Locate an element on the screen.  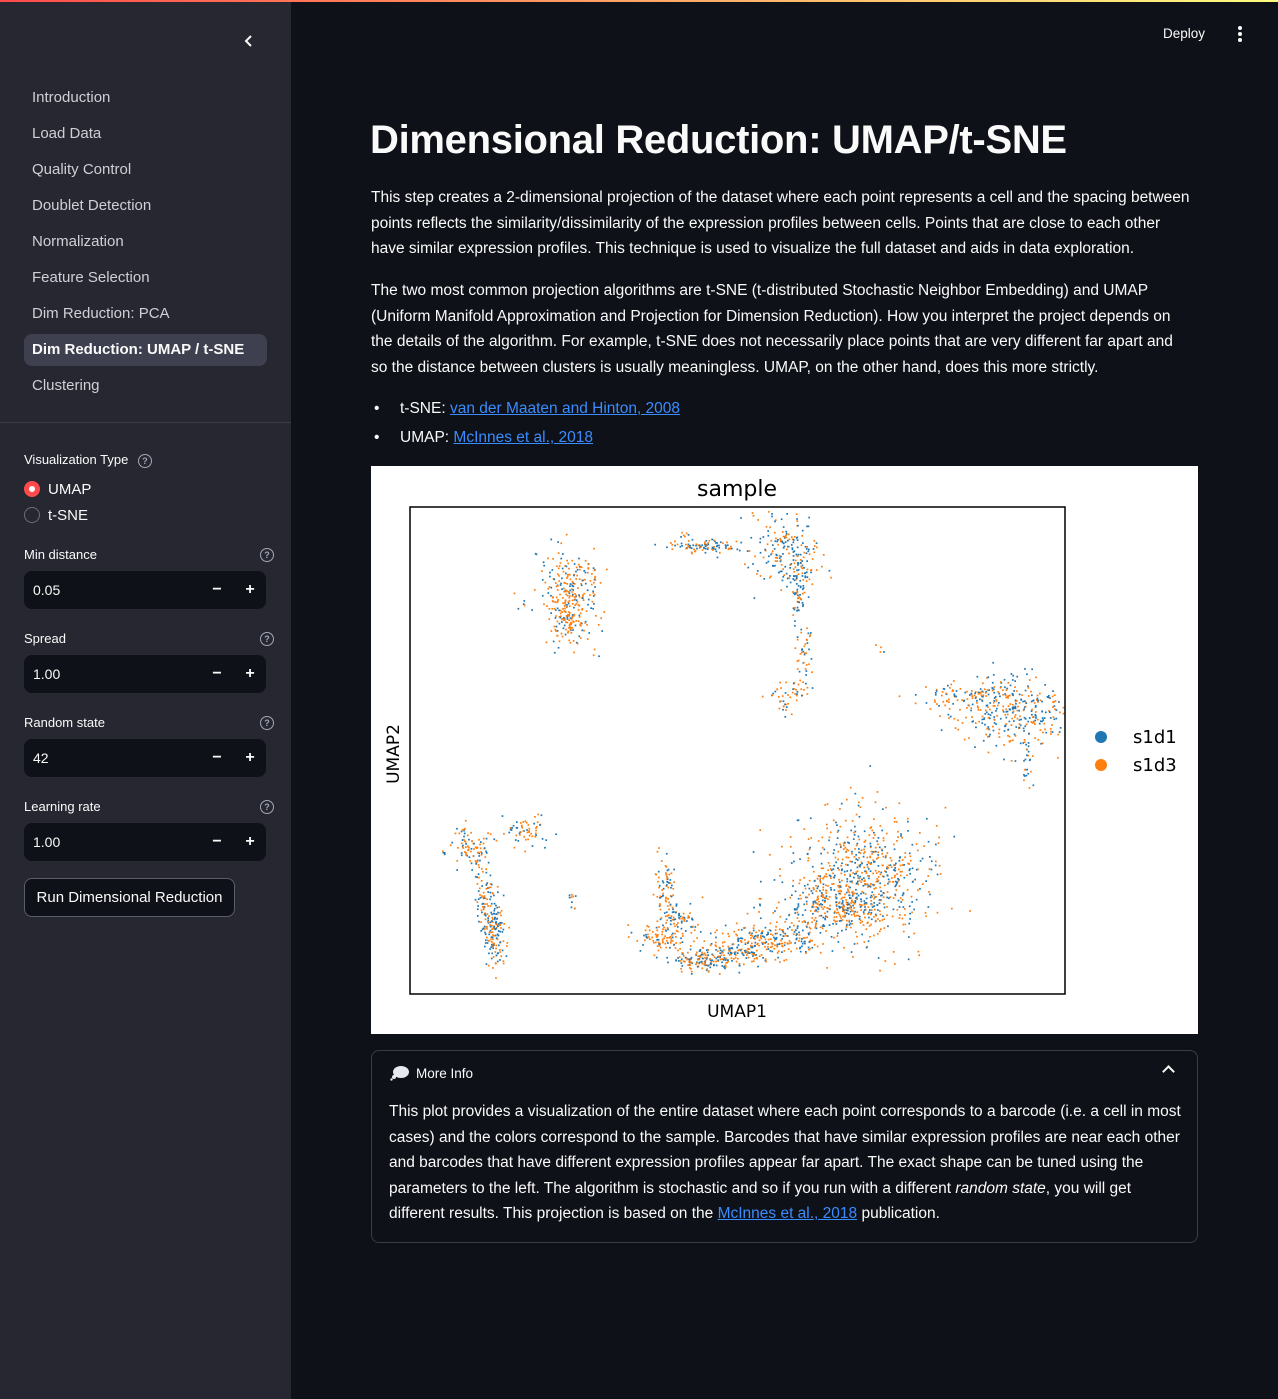
nav-item-feature-selection: Feature Selection is located at coordinates (91, 277).